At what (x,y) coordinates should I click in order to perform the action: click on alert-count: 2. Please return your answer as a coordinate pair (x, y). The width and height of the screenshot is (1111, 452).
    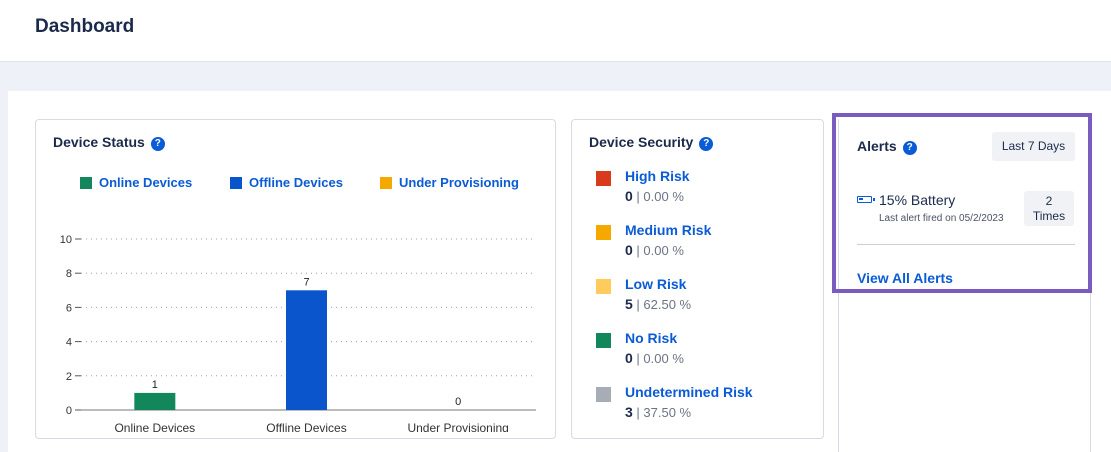
    Looking at the image, I should click on (1049, 201).